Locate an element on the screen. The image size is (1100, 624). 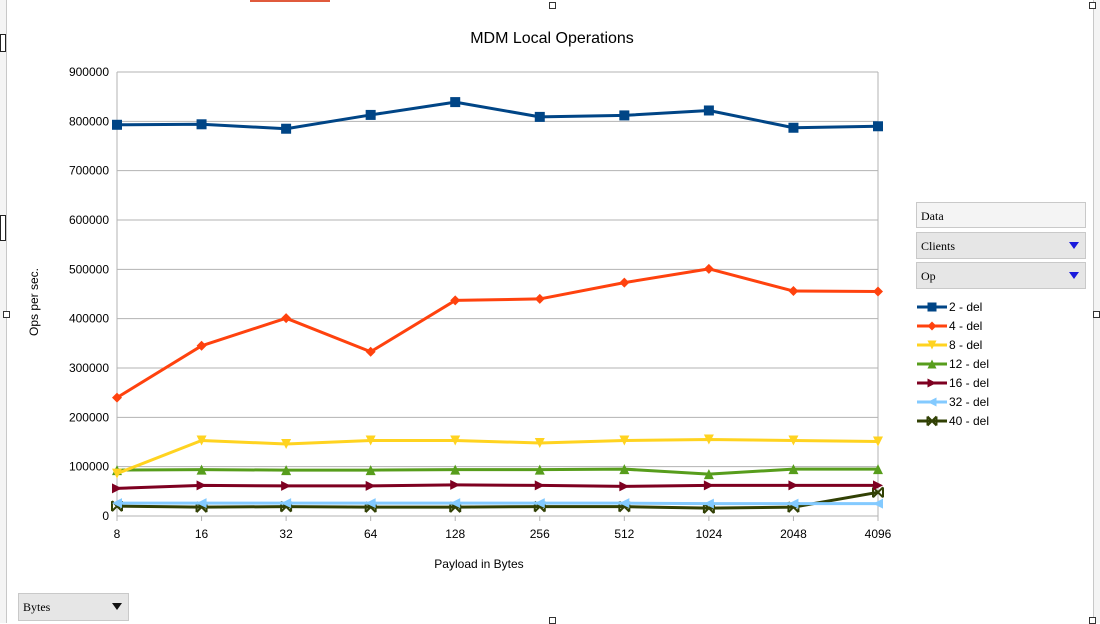
pivot-op-field: Op is located at coordinates (1001, 275).